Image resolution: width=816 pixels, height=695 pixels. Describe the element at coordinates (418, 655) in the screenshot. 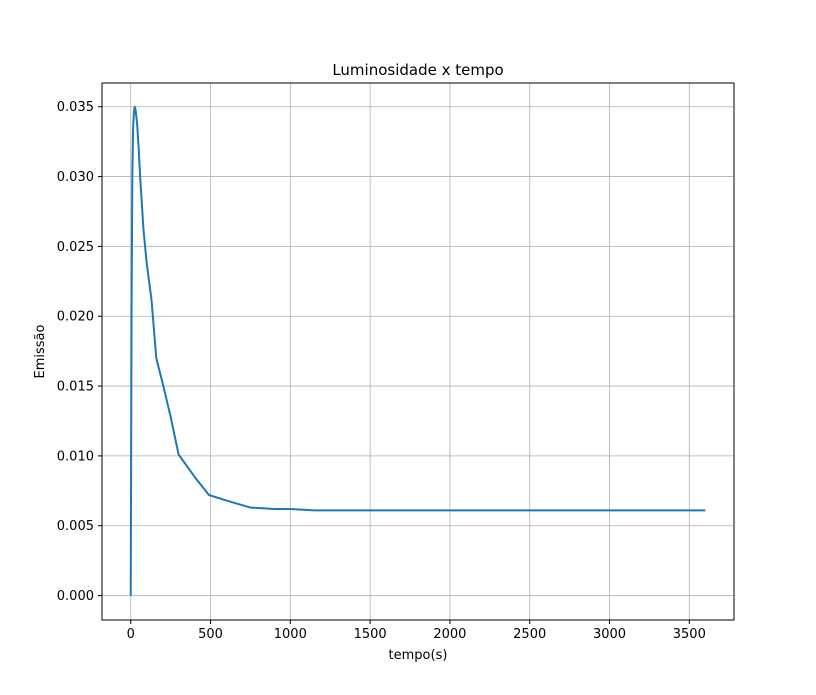

I see `x-axis-label: tempo(s)` at that location.